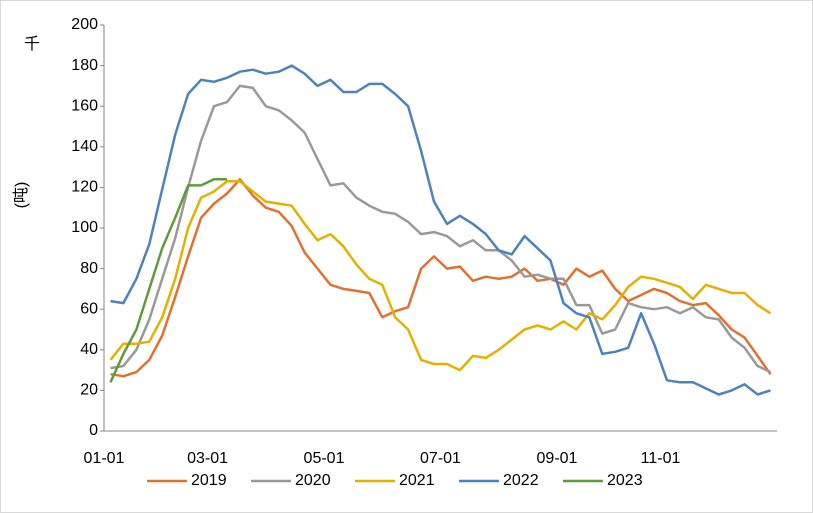 The height and width of the screenshot is (513, 813). I want to click on legend-label: 2020, so click(313, 480).